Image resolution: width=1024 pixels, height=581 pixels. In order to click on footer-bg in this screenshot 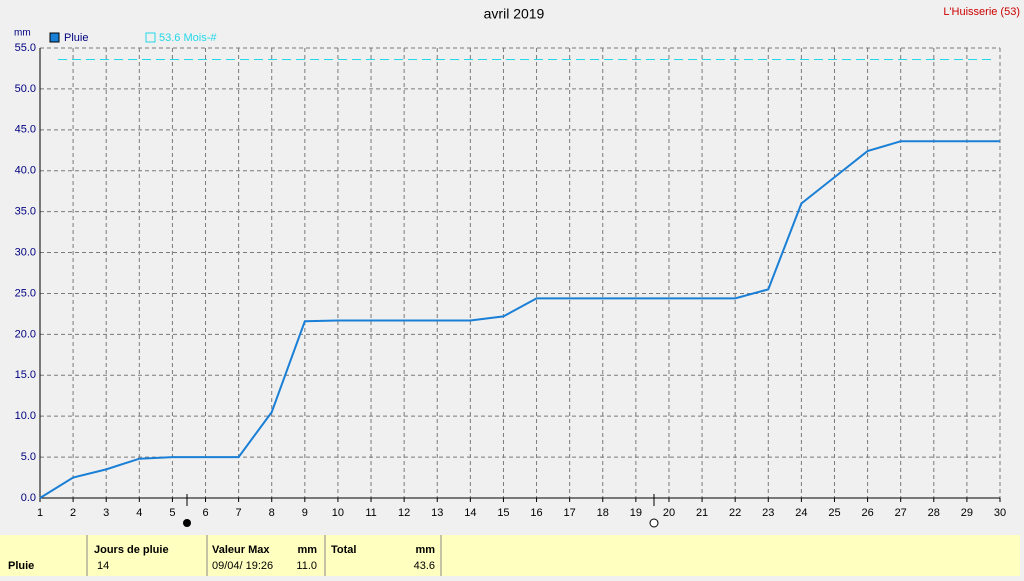, I will do `click(510, 555)`.